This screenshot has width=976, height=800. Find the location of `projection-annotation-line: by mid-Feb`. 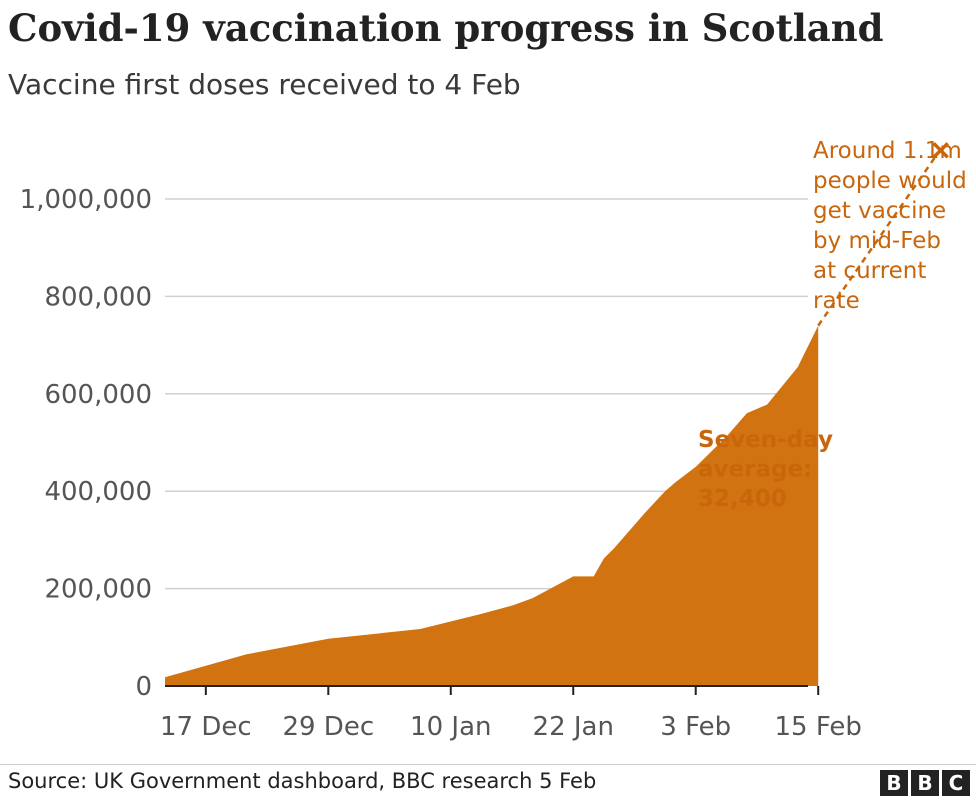

projection-annotation-line: by mid-Feb is located at coordinates (877, 241).